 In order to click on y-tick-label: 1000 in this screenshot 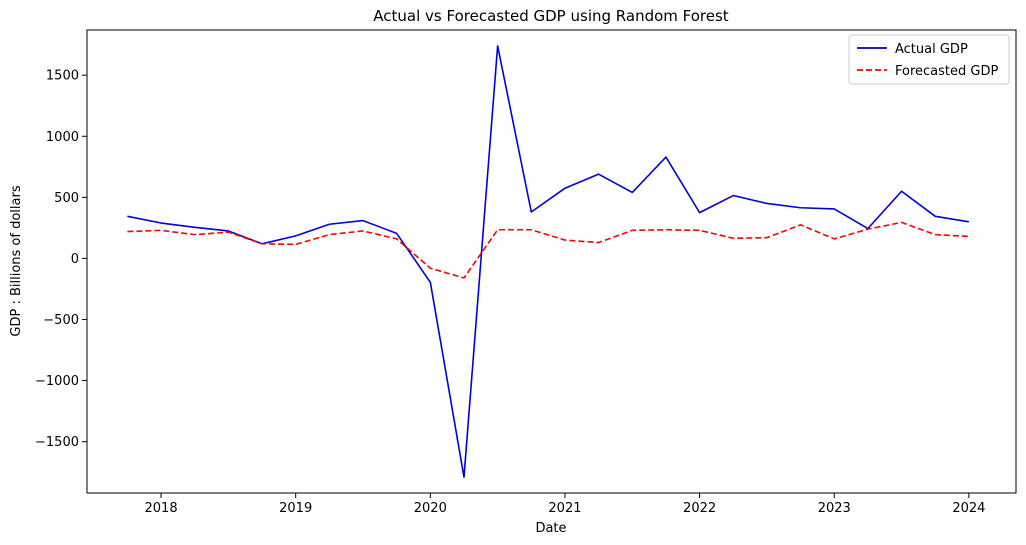, I will do `click(62, 137)`.